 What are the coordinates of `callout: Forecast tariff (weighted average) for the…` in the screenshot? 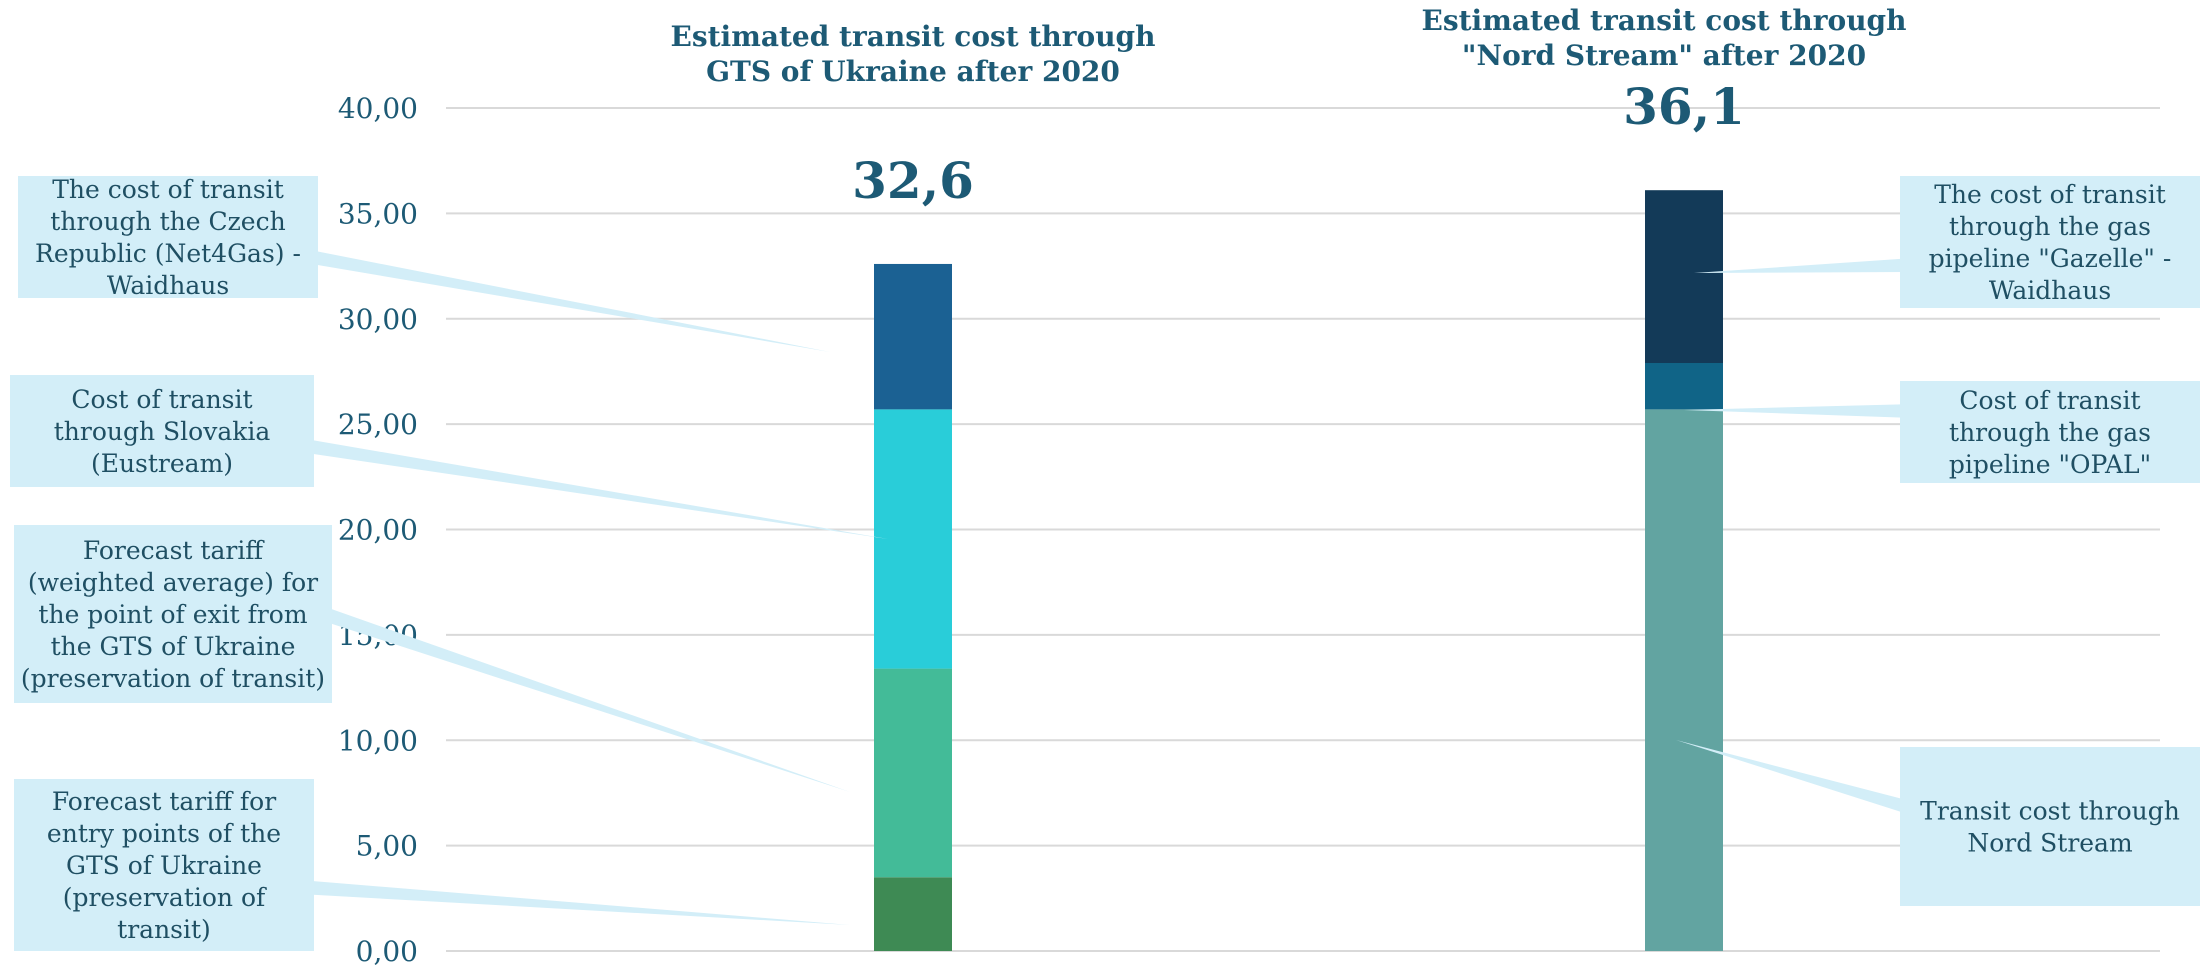 It's located at (432, 658).